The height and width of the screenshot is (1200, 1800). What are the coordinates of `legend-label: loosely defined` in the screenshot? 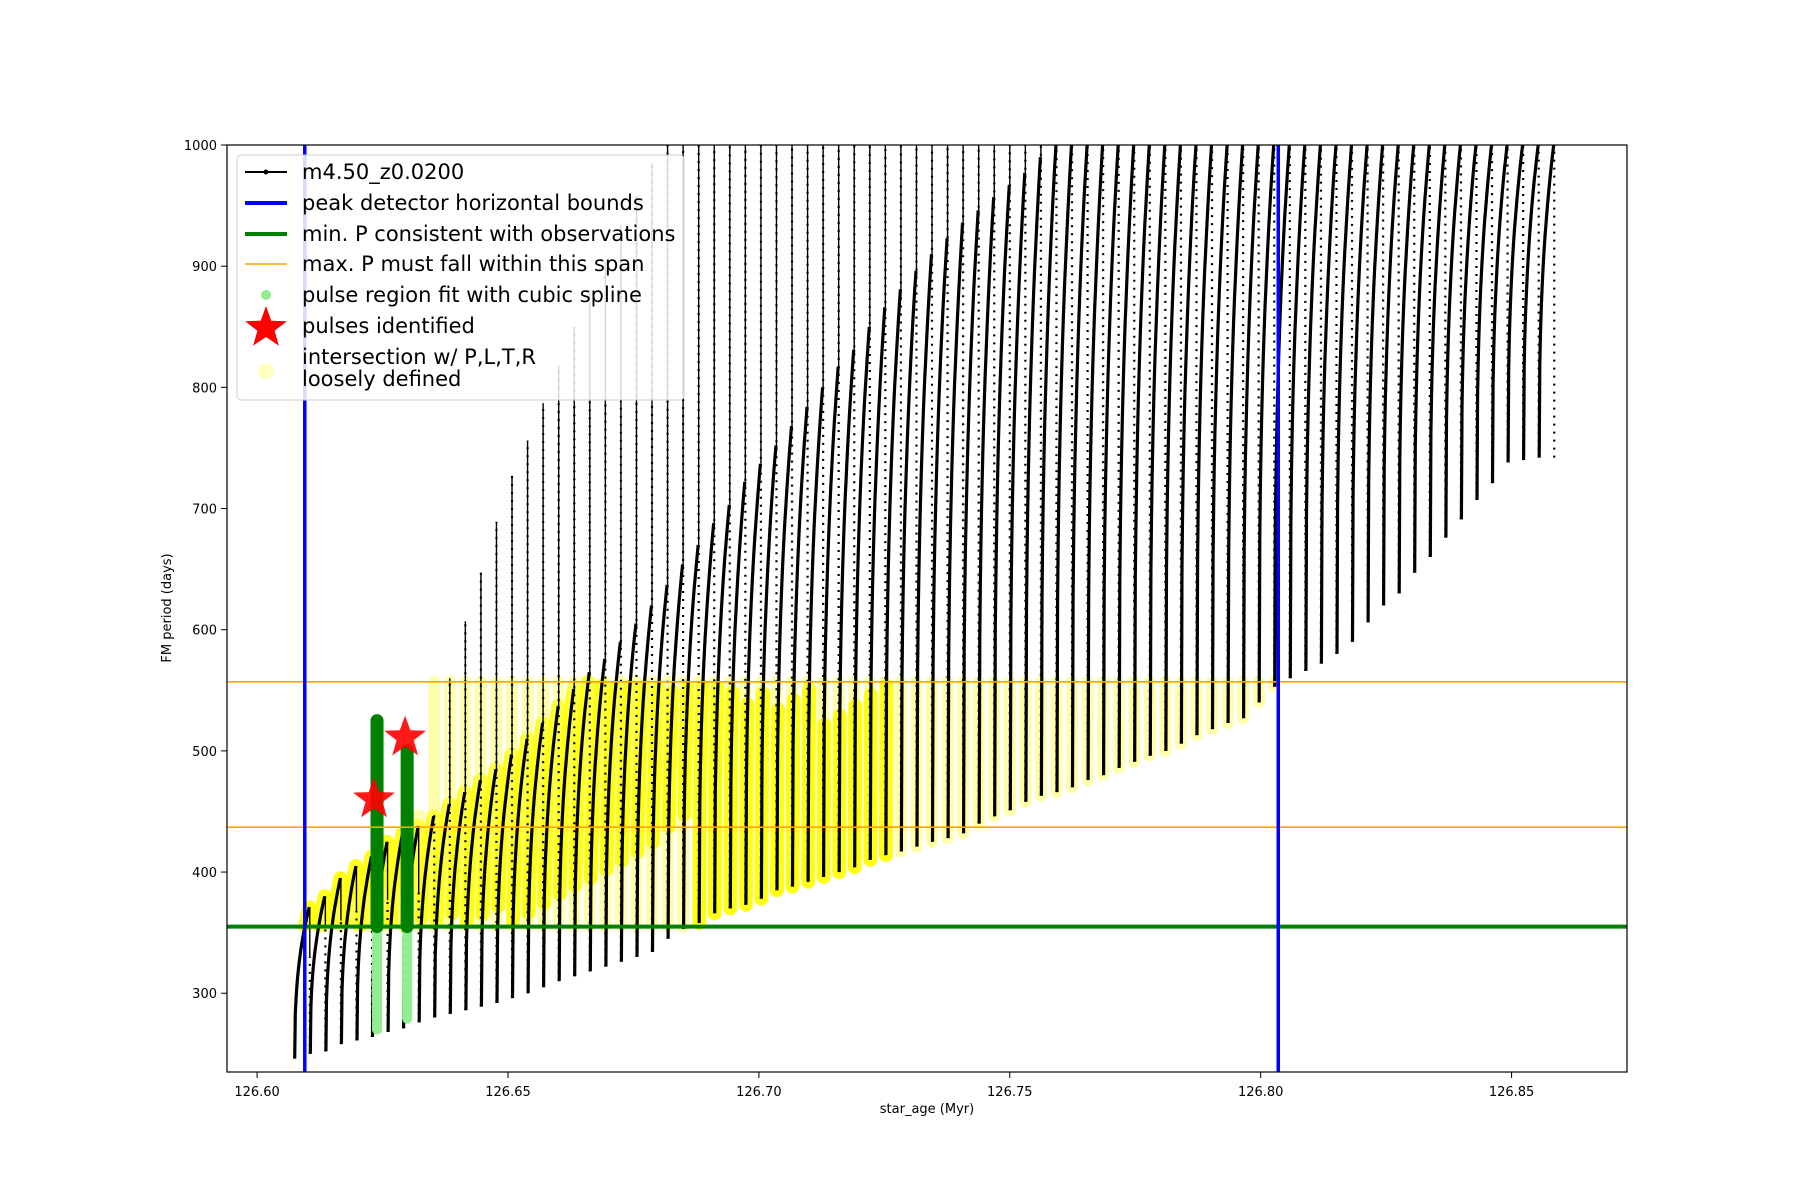 It's located at (381, 379).